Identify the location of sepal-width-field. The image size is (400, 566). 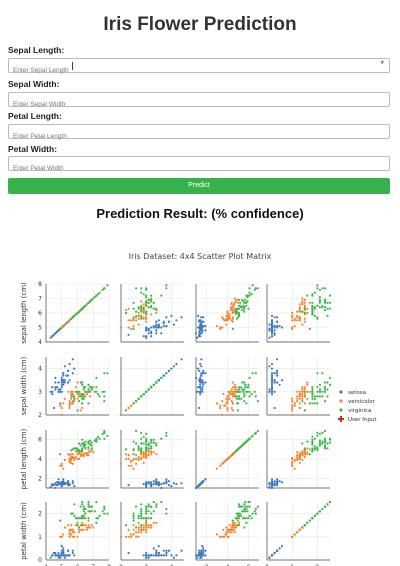
(199, 101).